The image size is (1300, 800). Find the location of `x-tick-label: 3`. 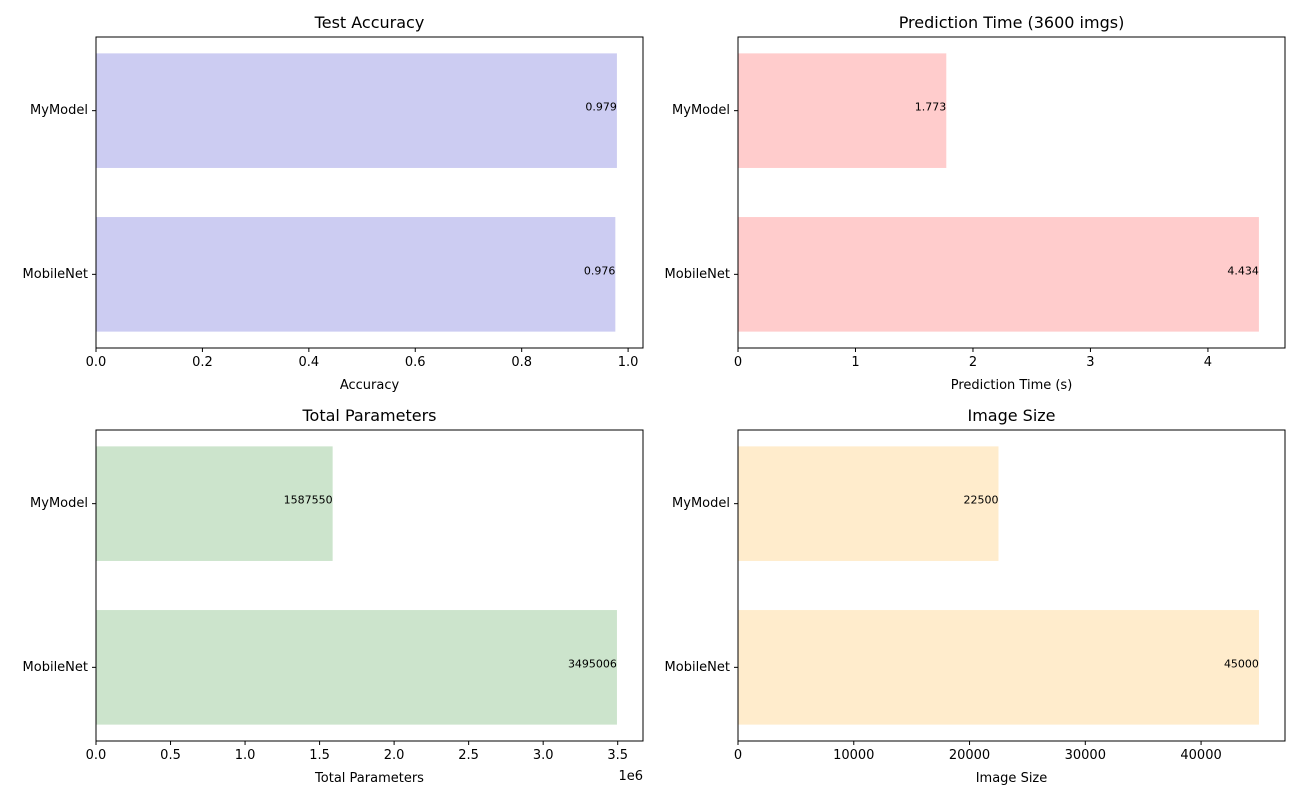

x-tick-label: 3 is located at coordinates (1090, 362).